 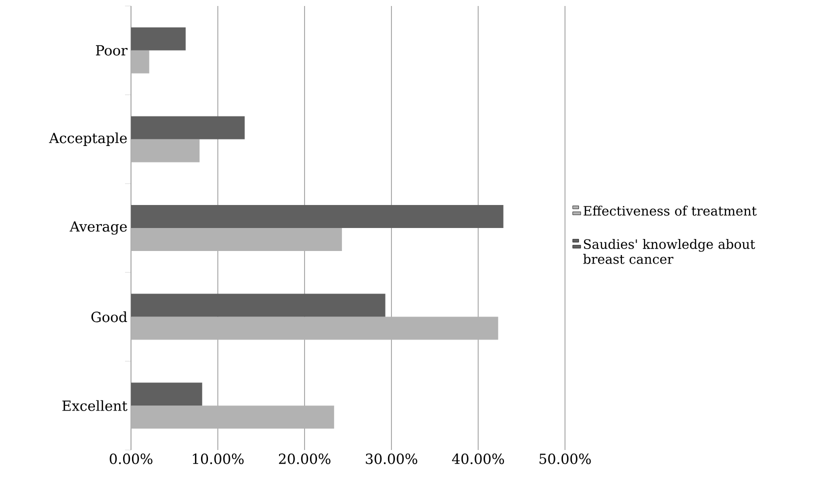 I want to click on x-tick-label: 0.00%, so click(x=131, y=459).